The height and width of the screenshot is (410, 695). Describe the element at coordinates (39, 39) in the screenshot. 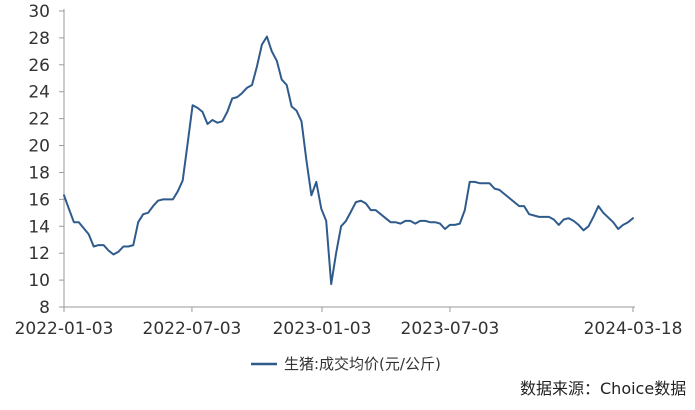

I see `y-tick-label: 28` at that location.